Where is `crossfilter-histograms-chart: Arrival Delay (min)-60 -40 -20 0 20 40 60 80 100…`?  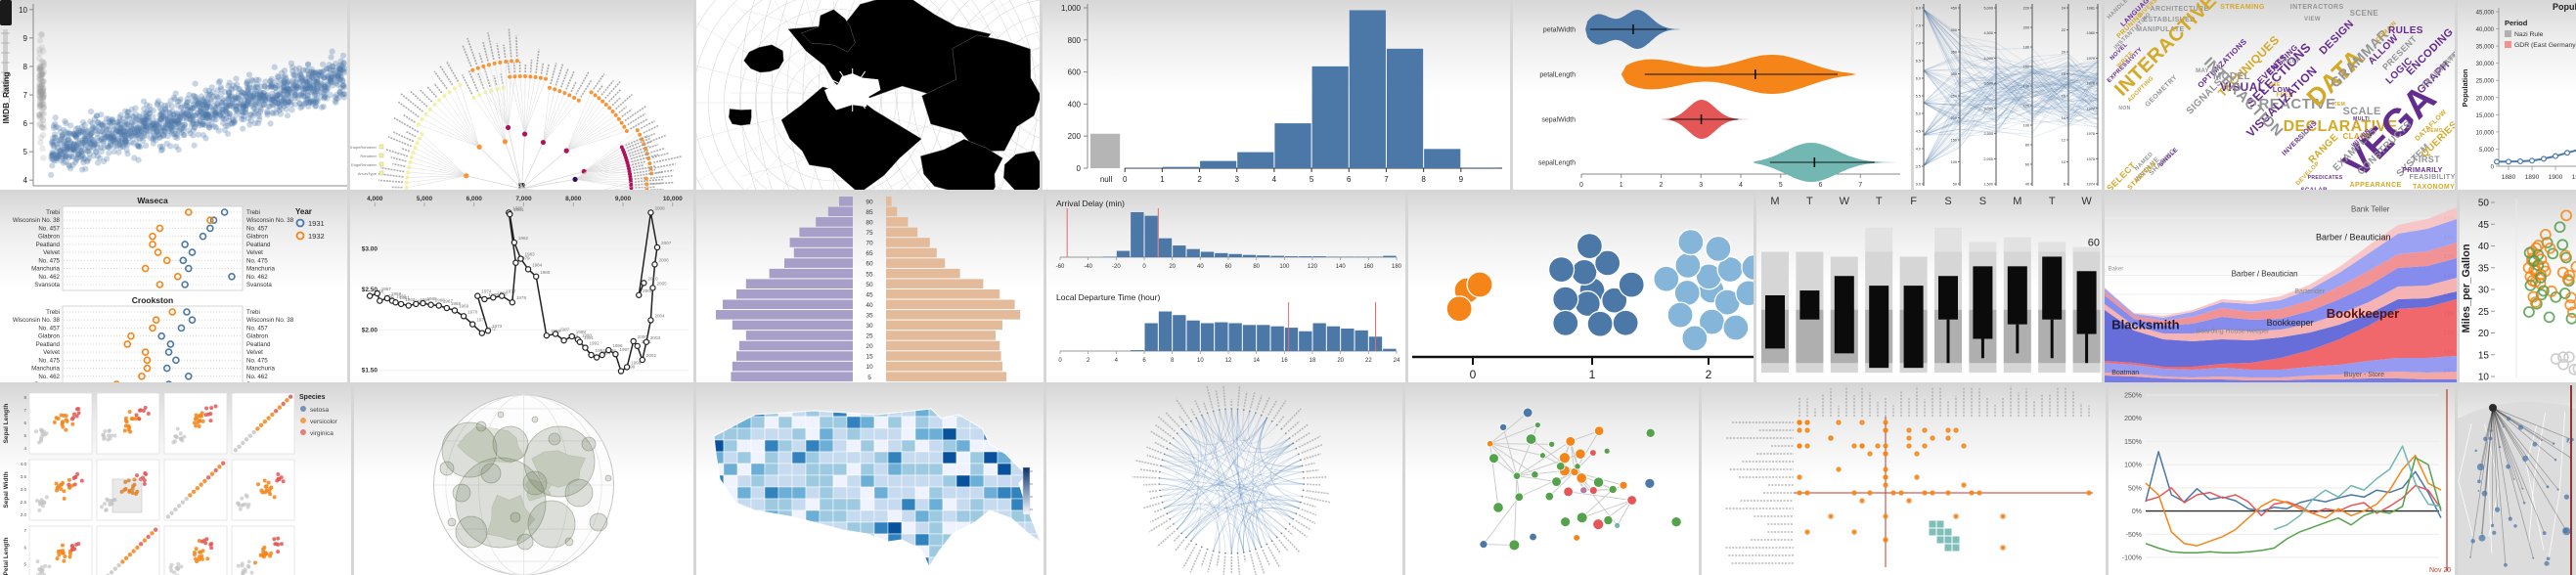
crossfilter-histograms-chart: Arrival Delay (min)-60 -40 -20 0 20 40 60 80 100… is located at coordinates (1229, 281).